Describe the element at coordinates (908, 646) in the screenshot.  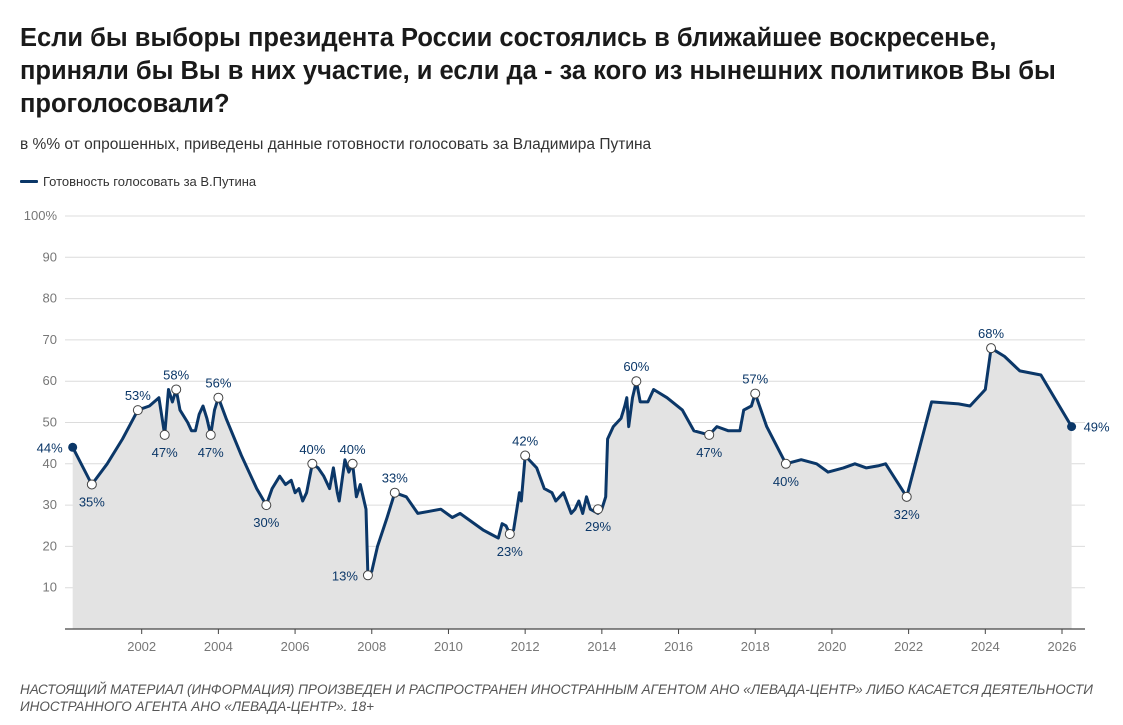
I see `x-tick-label: 2022` at that location.